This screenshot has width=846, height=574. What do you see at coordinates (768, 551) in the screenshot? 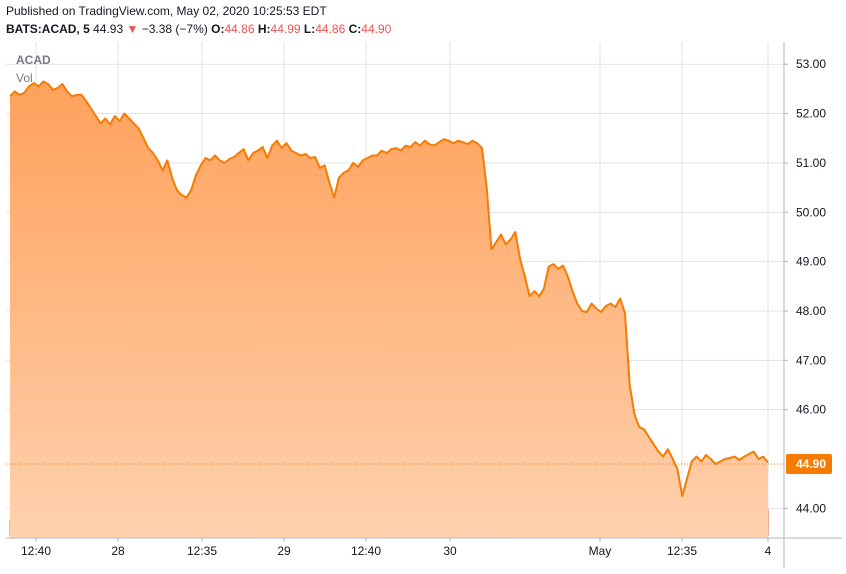
I see `time-tick-label: 4` at bounding box center [768, 551].